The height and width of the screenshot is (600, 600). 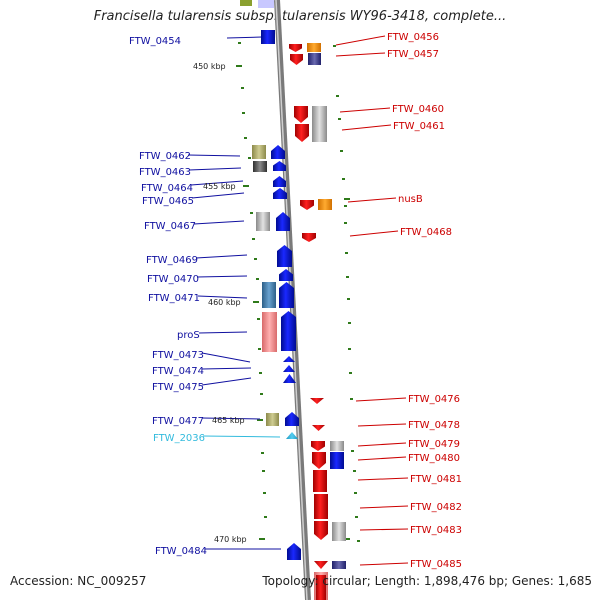 What do you see at coordinates (167, 188) in the screenshot?
I see `gene-label: FTW_0464` at bounding box center [167, 188].